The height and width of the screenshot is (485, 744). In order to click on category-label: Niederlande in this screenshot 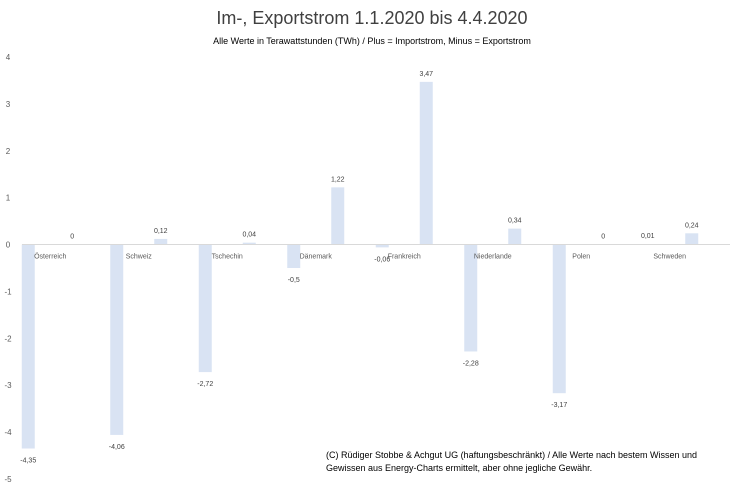, I will do `click(493, 257)`.